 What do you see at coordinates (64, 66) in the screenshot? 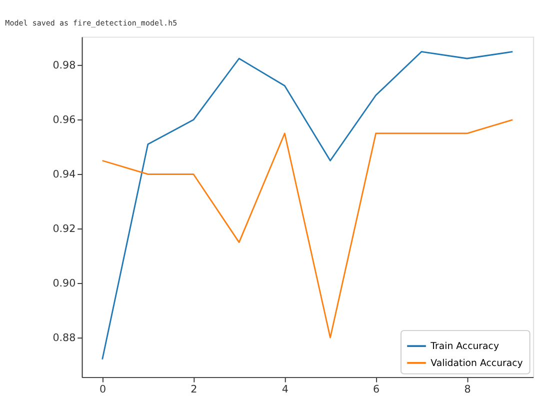
I see `y-tick-label: 0.98` at bounding box center [64, 66].